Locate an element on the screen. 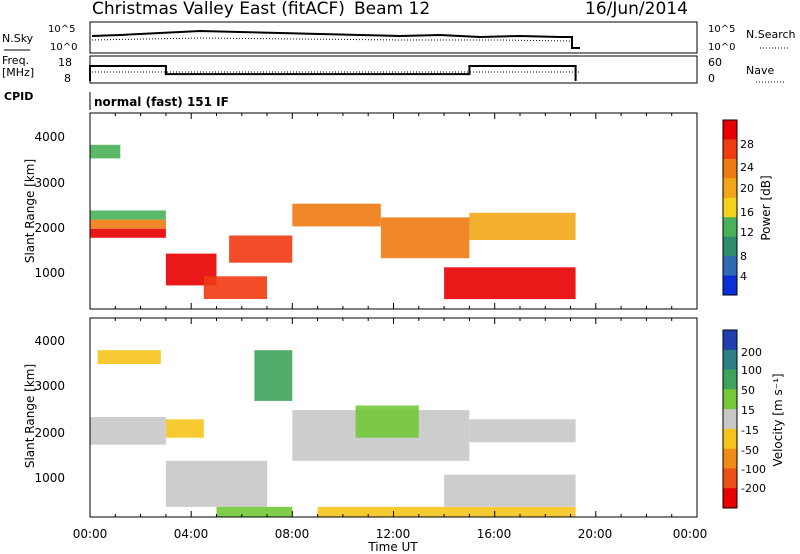 This screenshot has height=554, width=800. velocity-cbar-tick-minus100: -100 is located at coordinates (753, 469).